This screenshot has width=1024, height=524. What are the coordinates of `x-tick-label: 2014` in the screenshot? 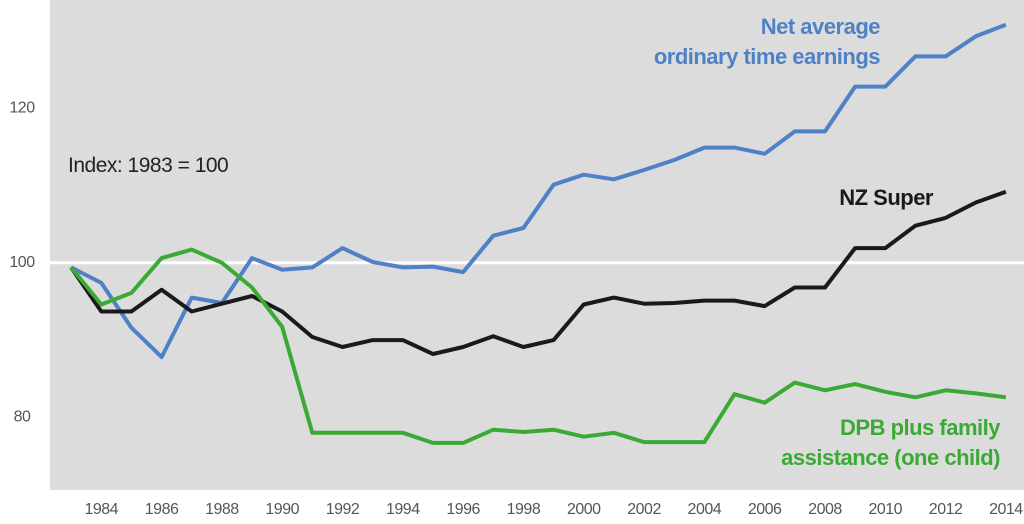 It's located at (1006, 509).